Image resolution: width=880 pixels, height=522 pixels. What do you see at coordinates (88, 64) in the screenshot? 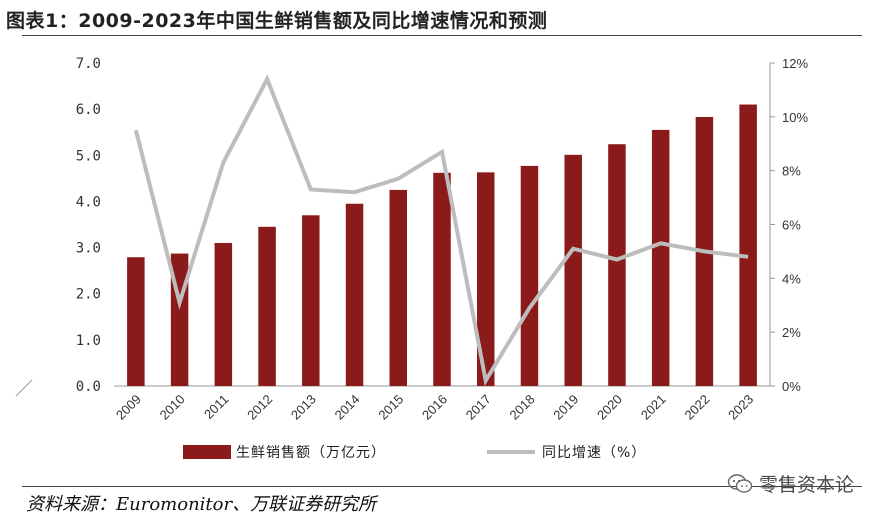
I see `y-left-tick-label: 7.0` at bounding box center [88, 64].